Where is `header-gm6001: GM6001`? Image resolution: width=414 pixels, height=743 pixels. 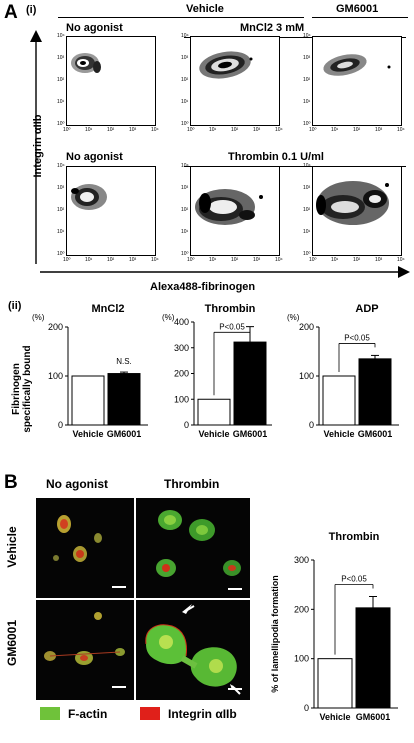
header-gm6001: GM6001 is located at coordinates (357, 9).